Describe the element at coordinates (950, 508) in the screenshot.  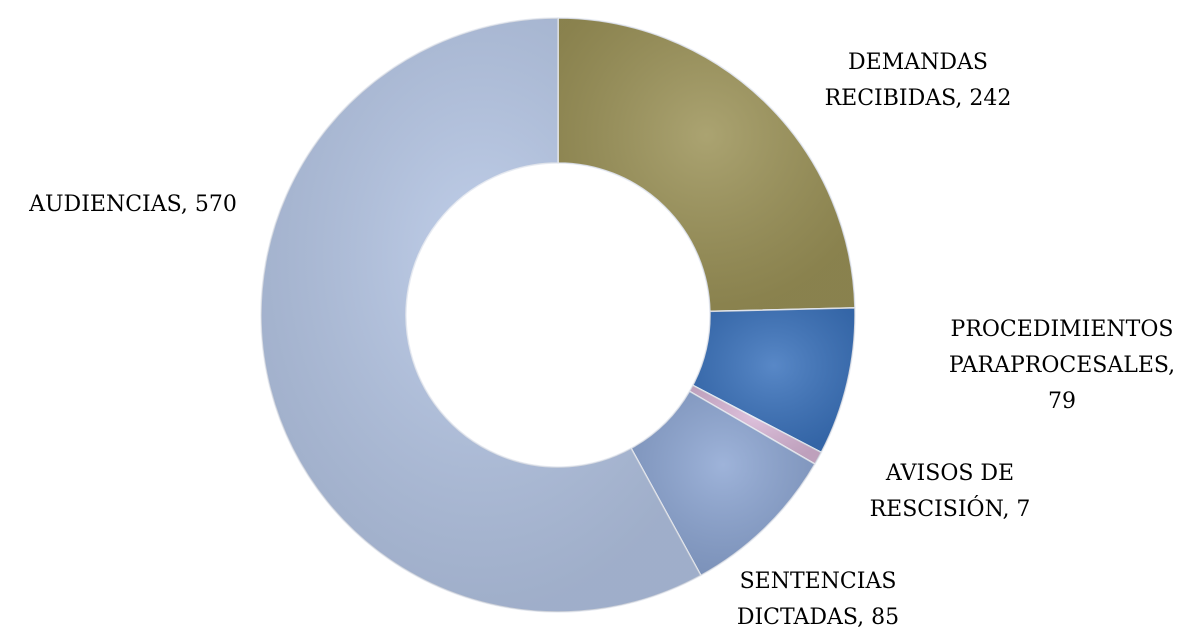
I see `data-label: RESCISIÓN, 7` at that location.